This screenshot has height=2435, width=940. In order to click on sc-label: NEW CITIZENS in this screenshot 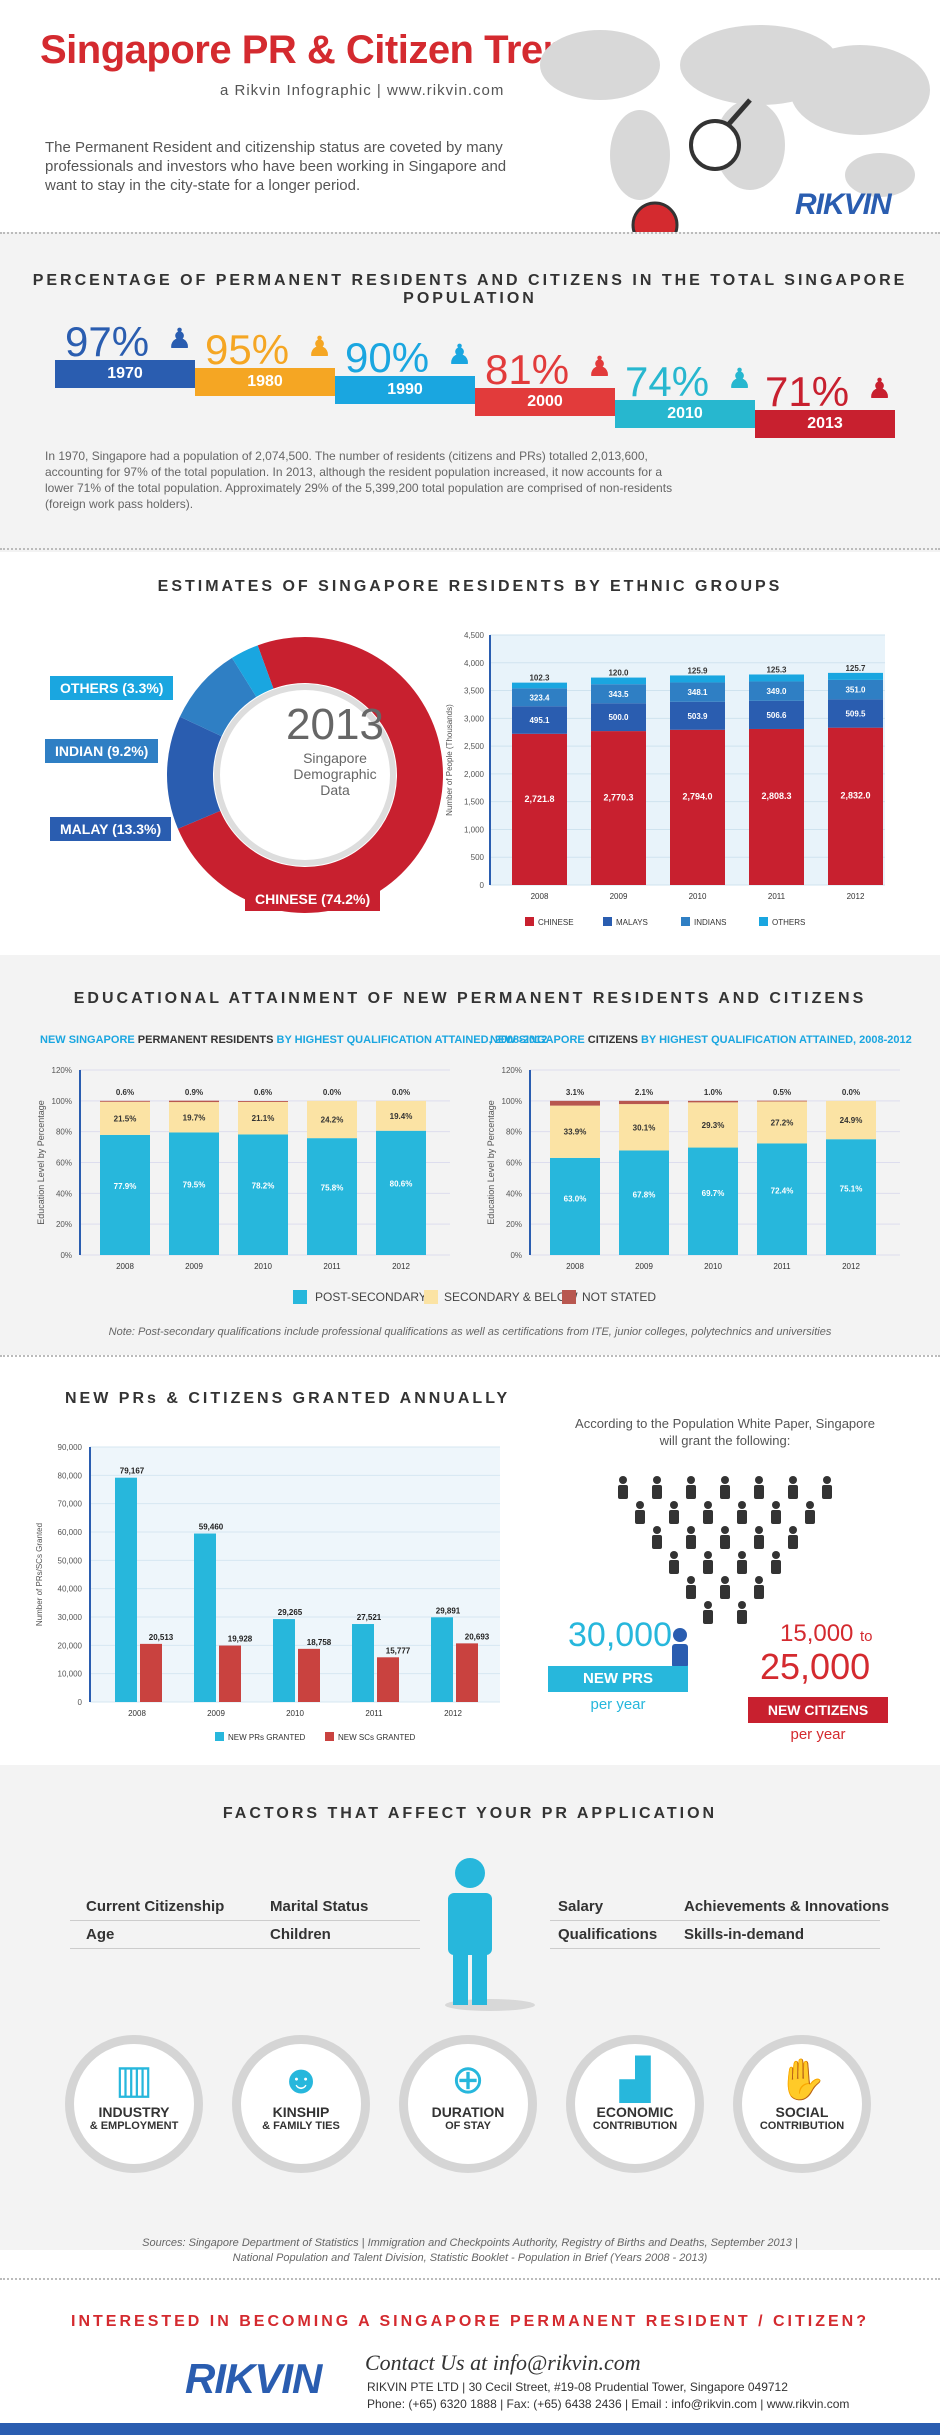, I will do `click(818, 1710)`.